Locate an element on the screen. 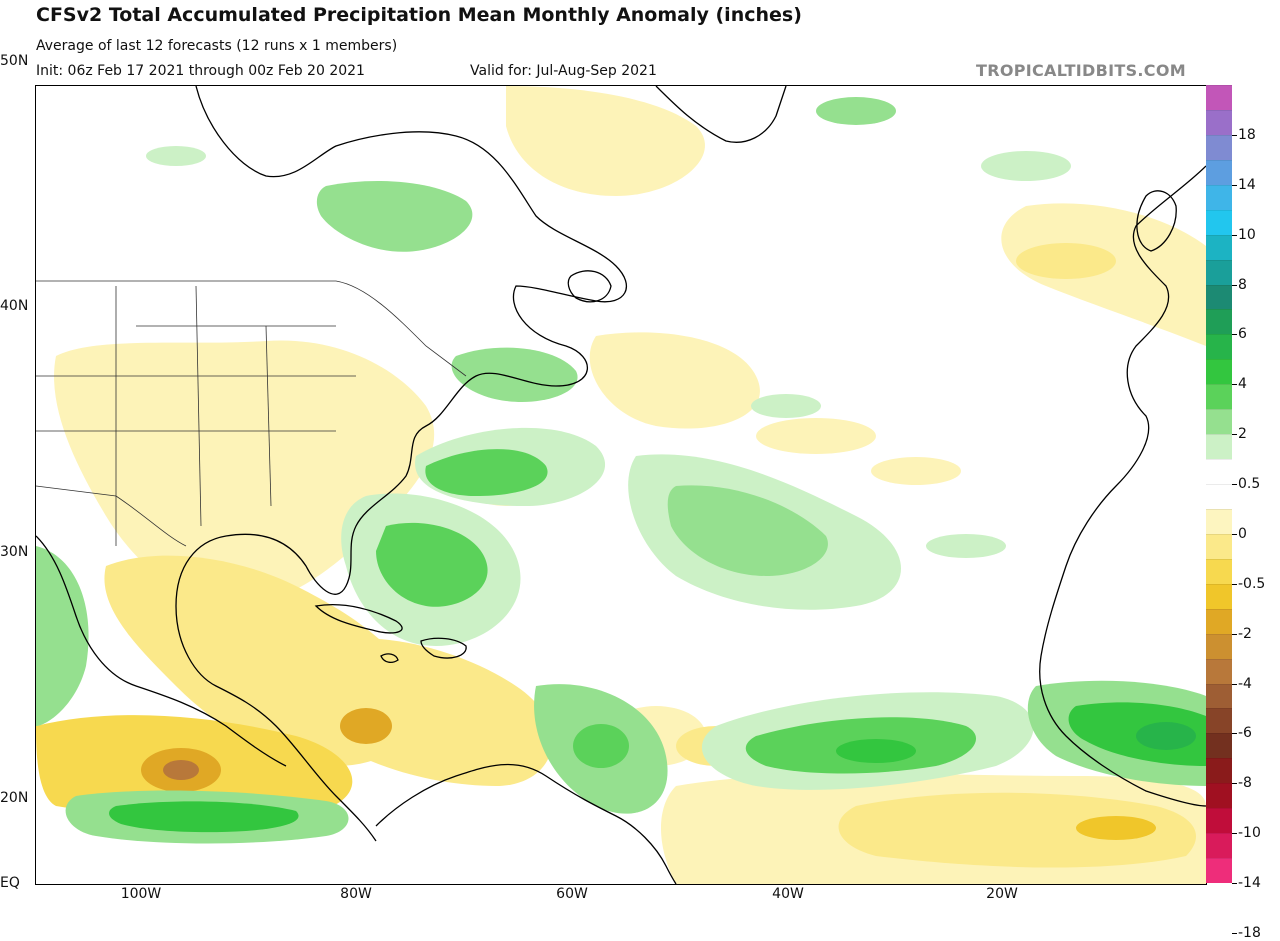 Image resolution: width=1280 pixels, height=941 pixels. color-scale-label: -4 is located at coordinates (1245, 683).